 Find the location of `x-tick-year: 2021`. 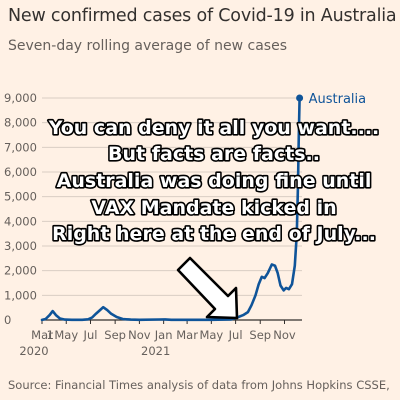

x-tick-year: 2021 is located at coordinates (155, 351).